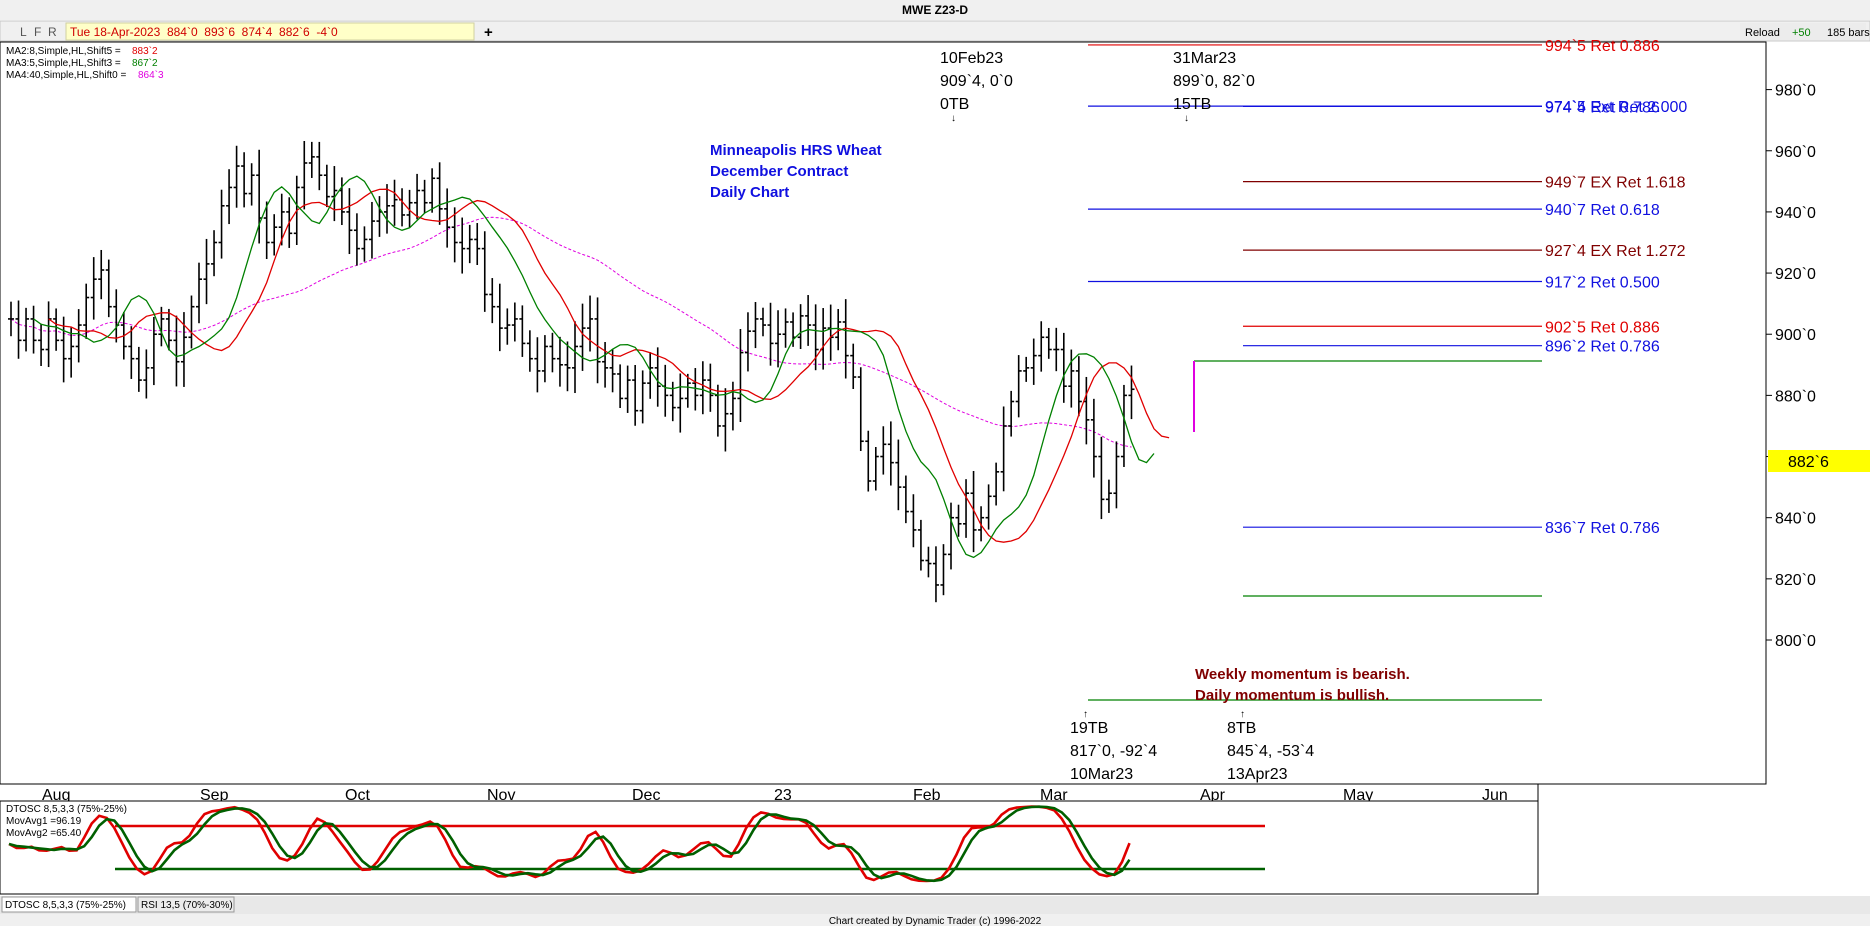 The height and width of the screenshot is (931, 1870). Describe the element at coordinates (214, 795) in the screenshot. I see `x-tick-label: Sep` at that location.